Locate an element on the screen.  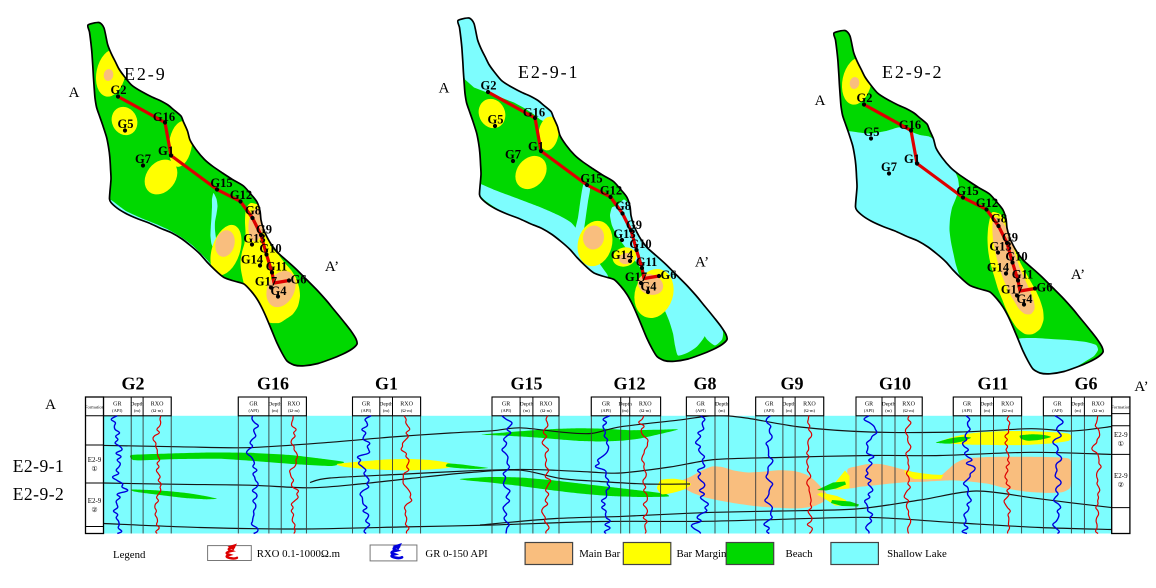
svg-text: RXO 0.1-1000Ω.m is located at coordinates (299, 554).